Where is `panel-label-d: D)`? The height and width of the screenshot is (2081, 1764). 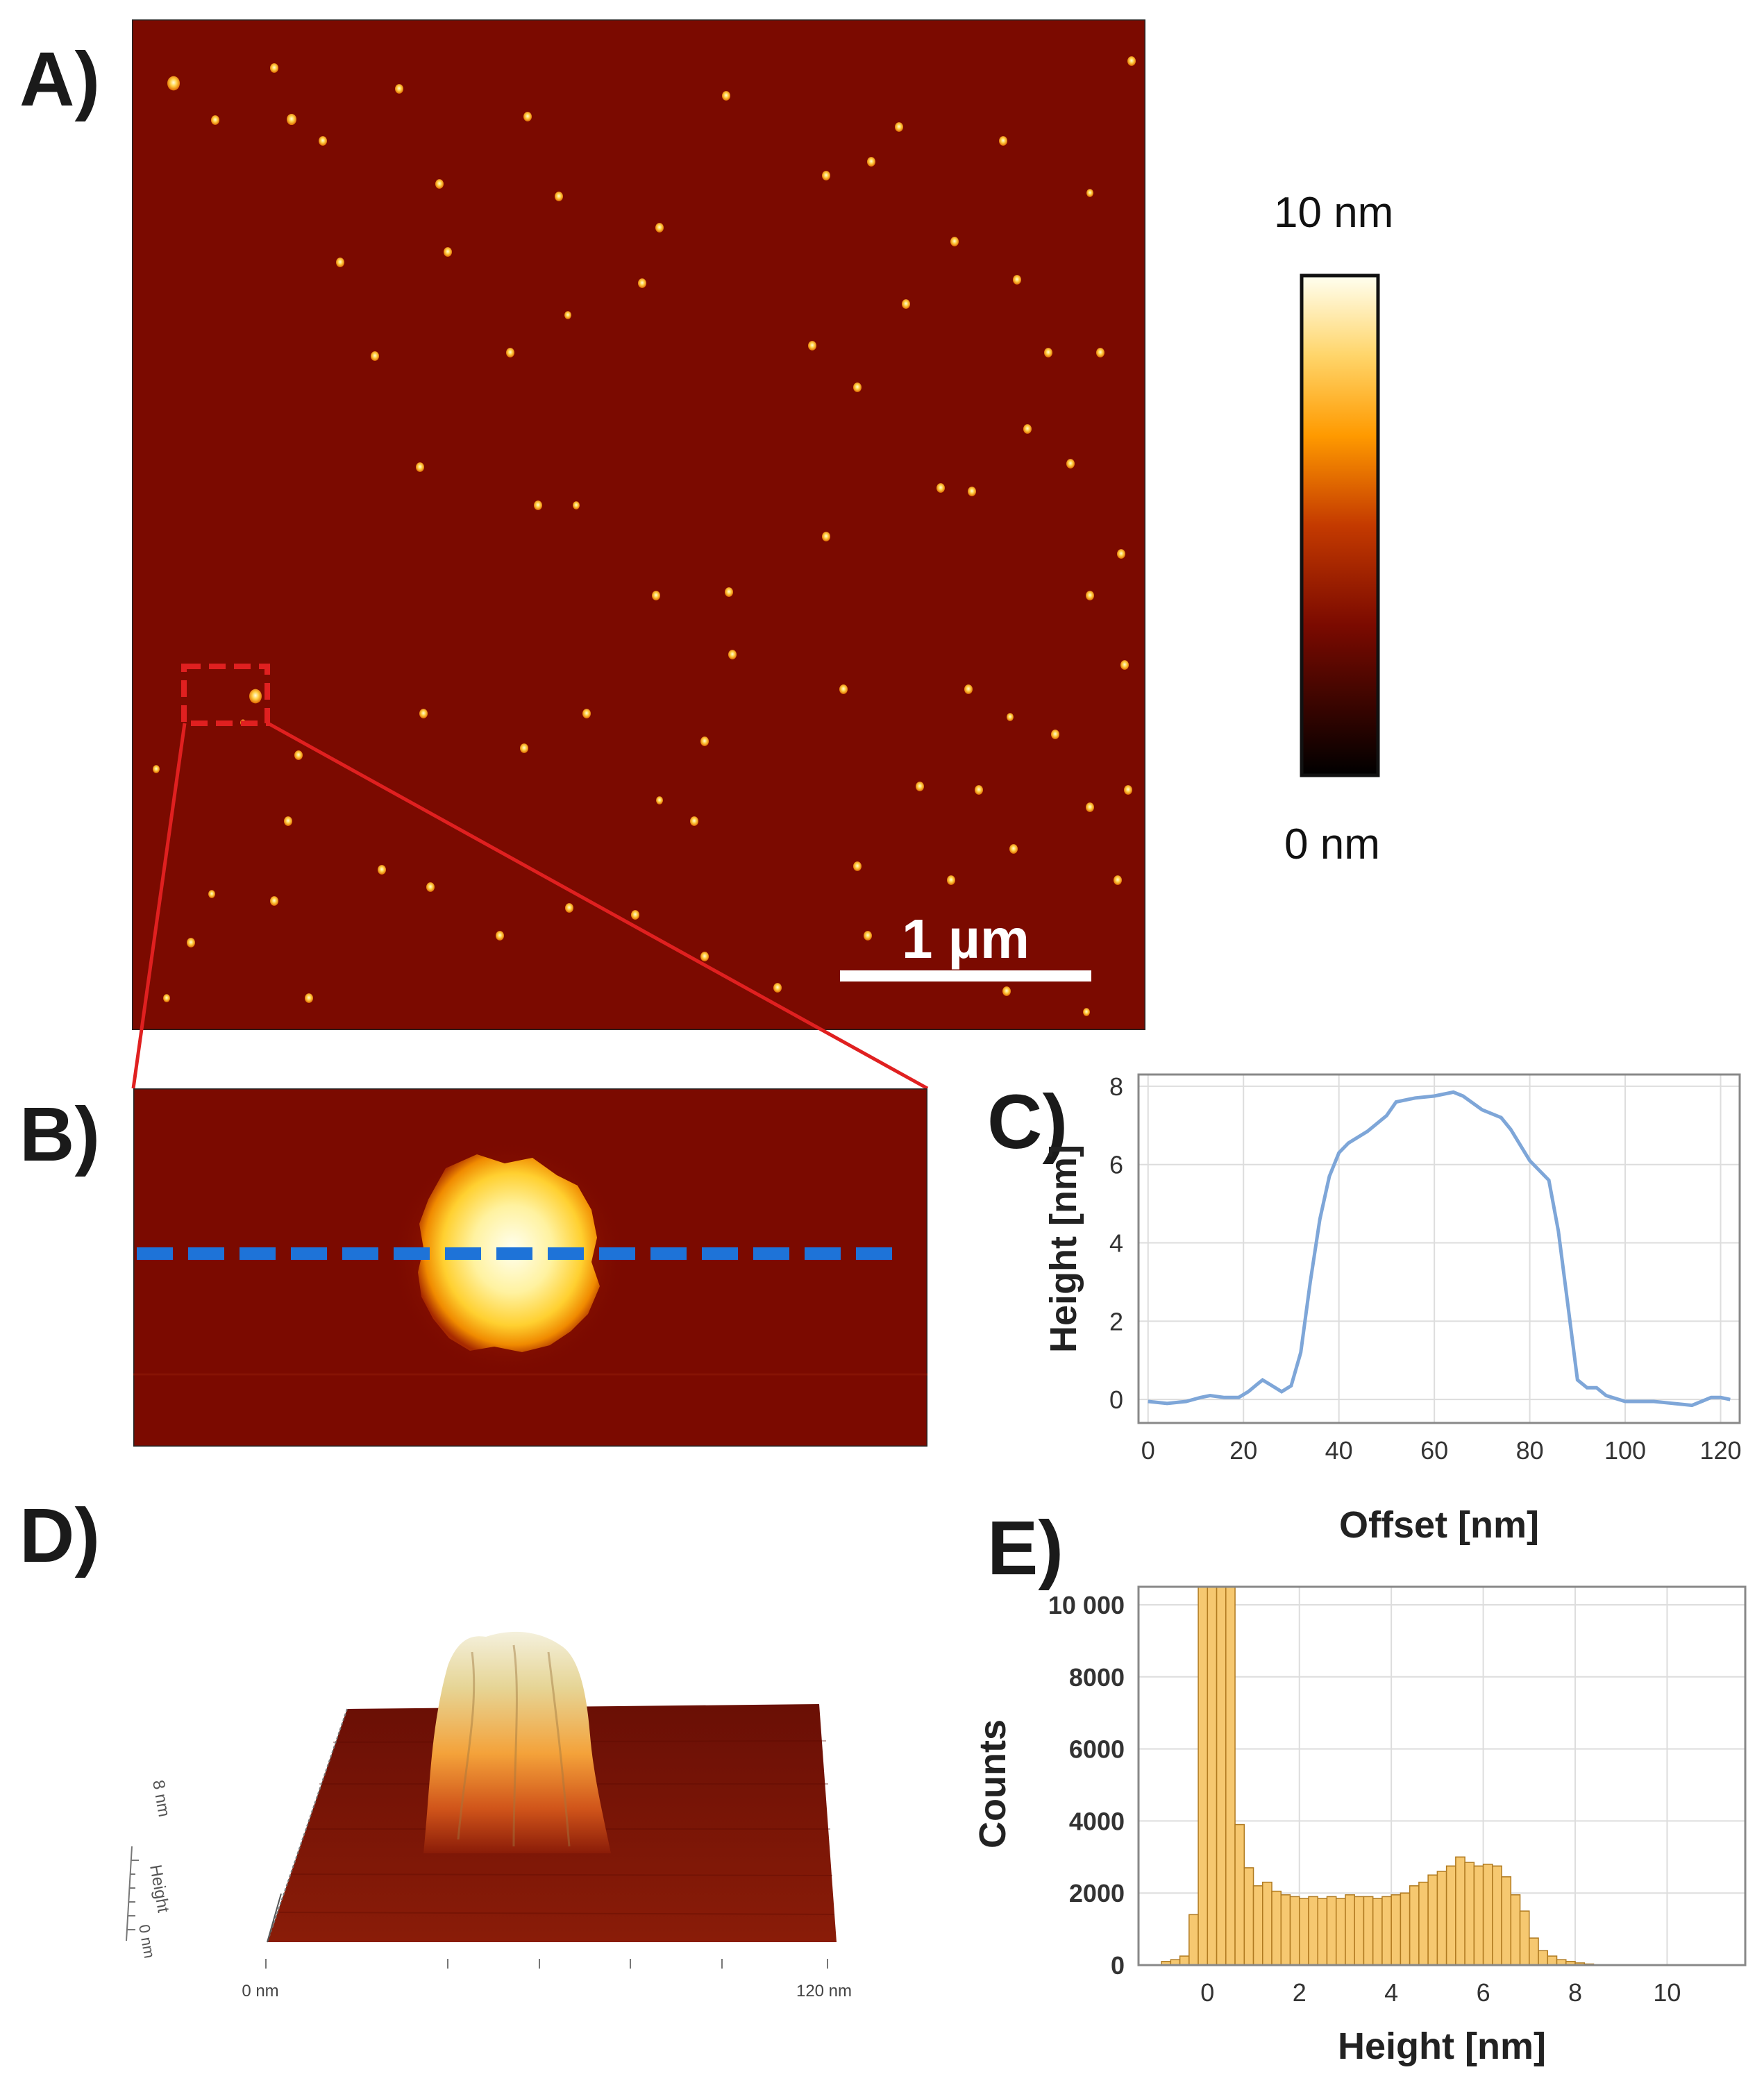
panel-label-d: D) is located at coordinates (60, 1535).